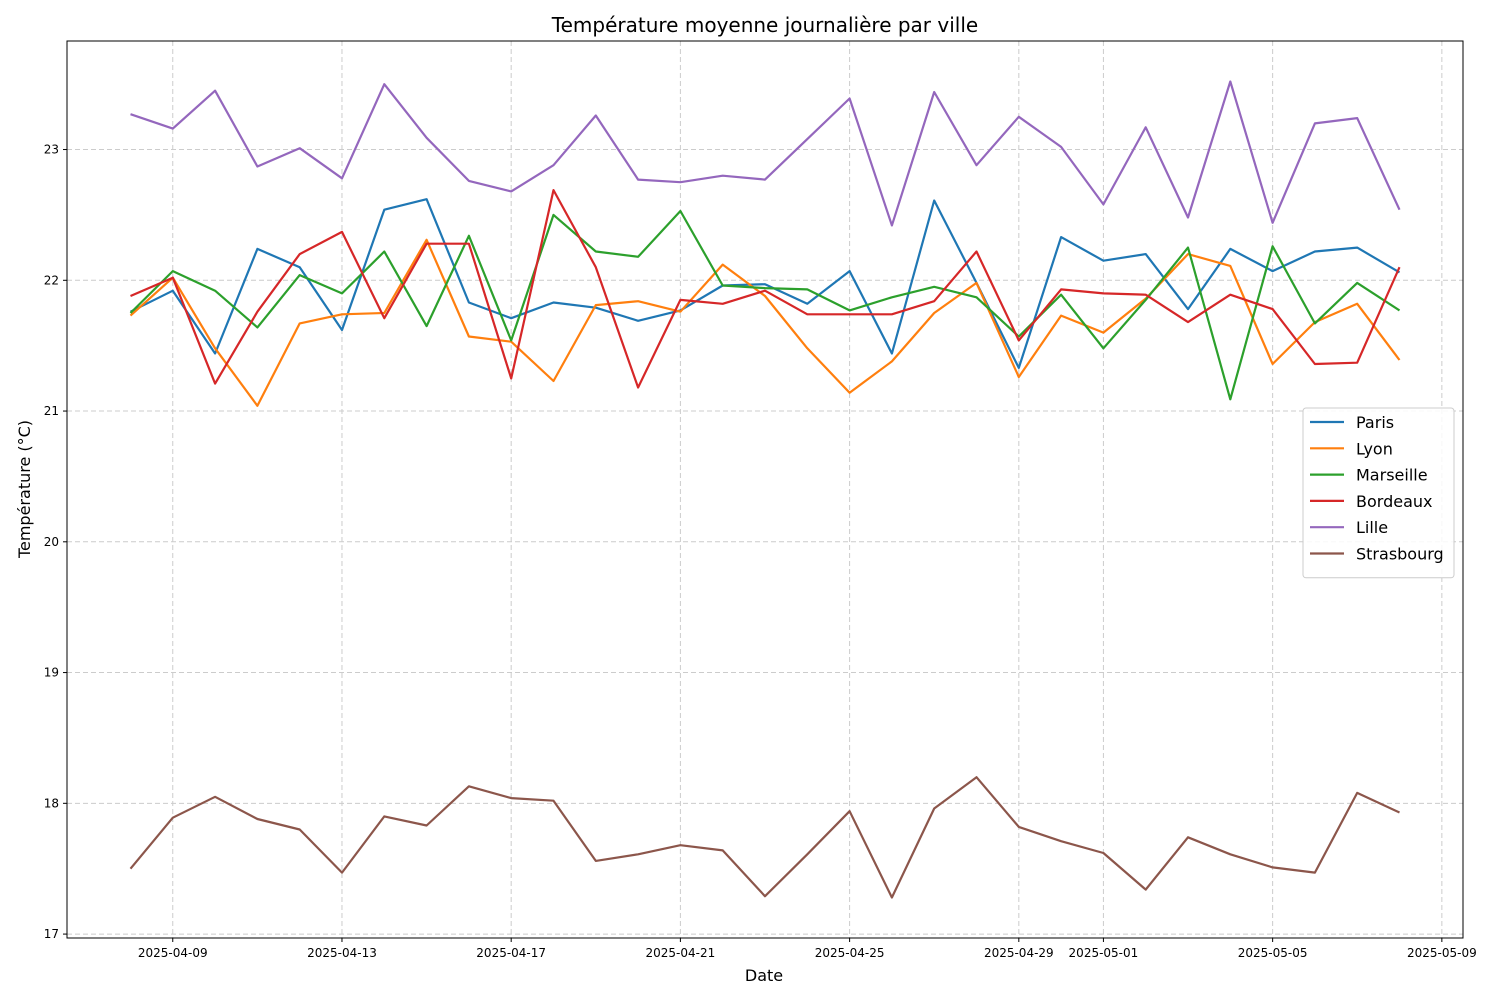  What do you see at coordinates (850, 953) in the screenshot?
I see `x-tick-label: 2025-04-25` at bounding box center [850, 953].